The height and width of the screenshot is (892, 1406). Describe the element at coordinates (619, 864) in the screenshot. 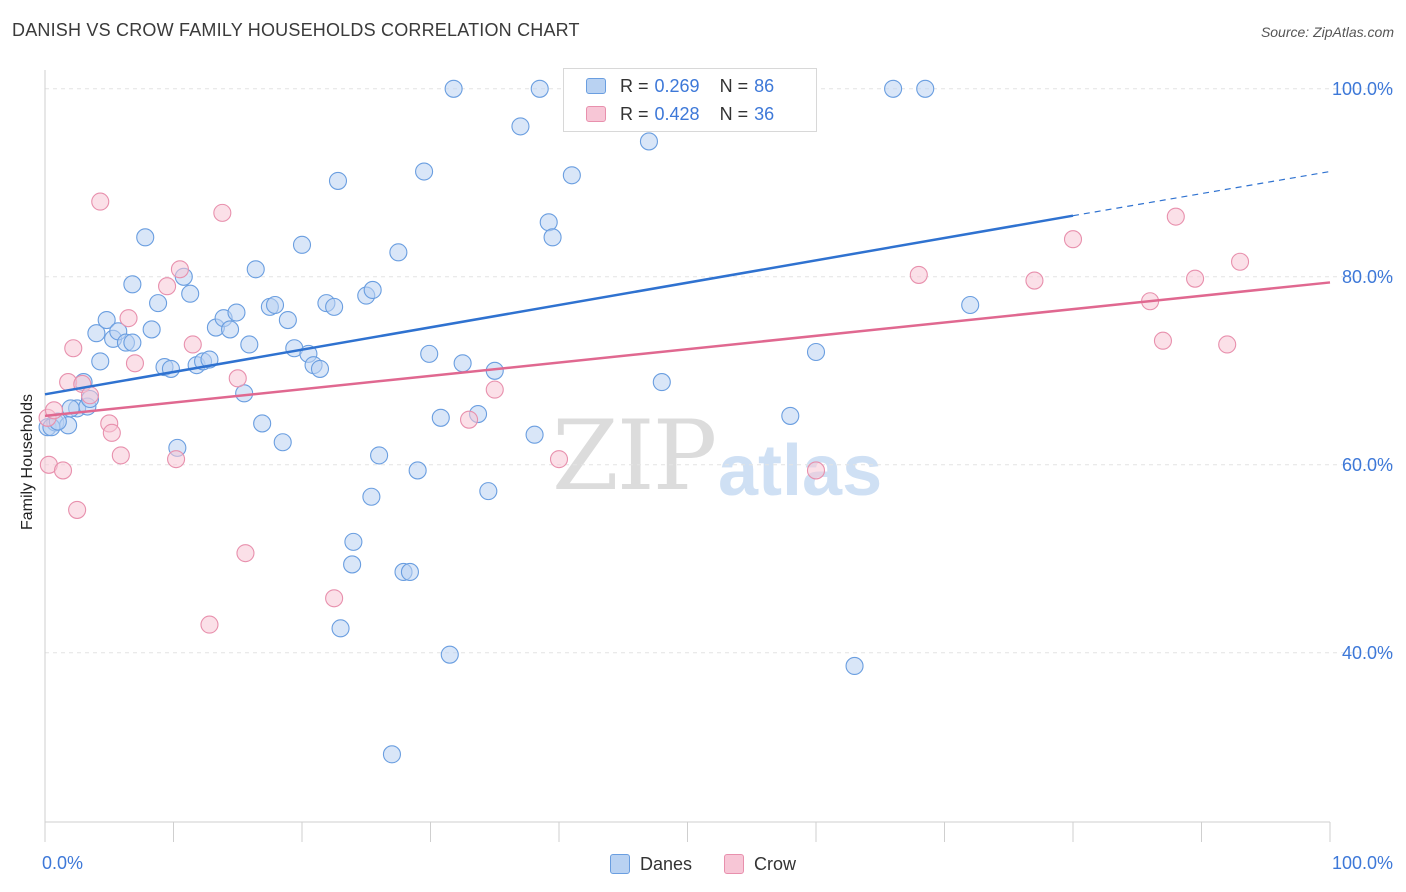

I see `legend-danes-swatch` at that location.